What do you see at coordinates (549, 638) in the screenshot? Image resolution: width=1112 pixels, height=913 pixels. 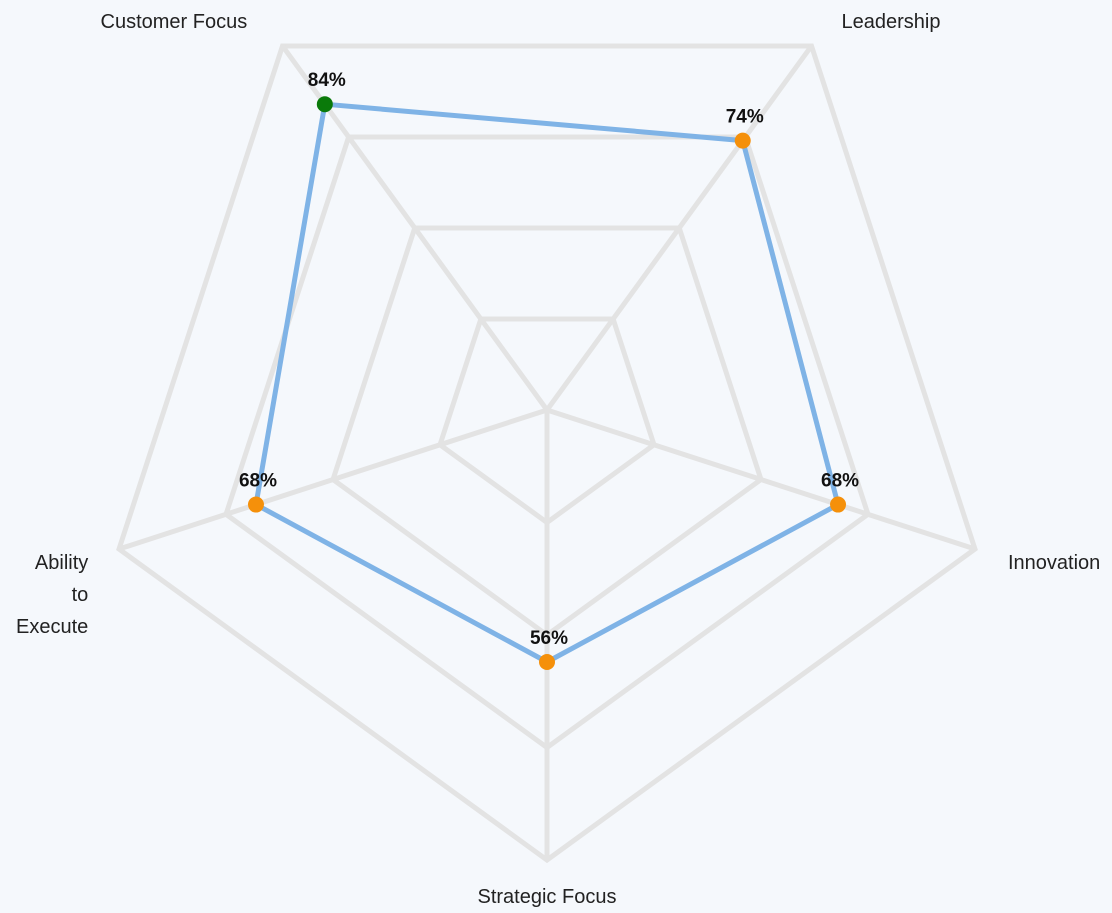 I see `value-label: 56%` at bounding box center [549, 638].